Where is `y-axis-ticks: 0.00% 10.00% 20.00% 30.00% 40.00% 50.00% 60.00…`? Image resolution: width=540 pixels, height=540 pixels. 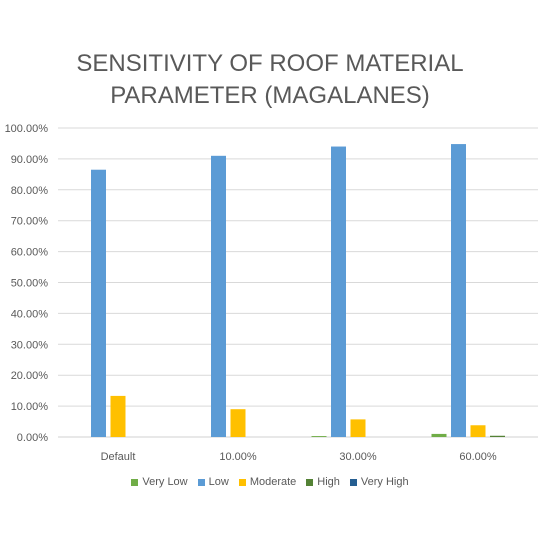 y-axis-ticks: 0.00% 10.00% 20.00% 30.00% 40.00% 50.00% 60.00… is located at coordinates (27, 283).